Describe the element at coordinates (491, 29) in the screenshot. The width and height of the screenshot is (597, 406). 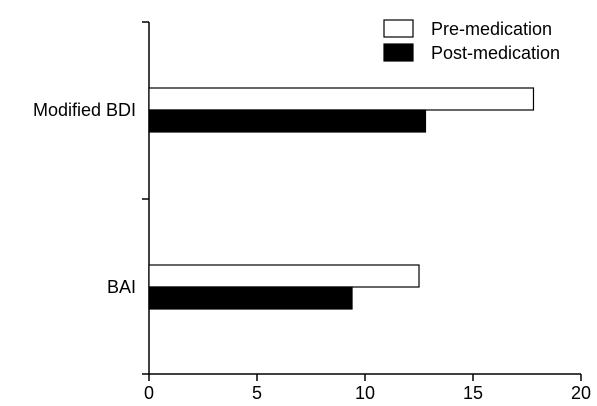
I see `legend-label-pre: Pre-medication` at that location.